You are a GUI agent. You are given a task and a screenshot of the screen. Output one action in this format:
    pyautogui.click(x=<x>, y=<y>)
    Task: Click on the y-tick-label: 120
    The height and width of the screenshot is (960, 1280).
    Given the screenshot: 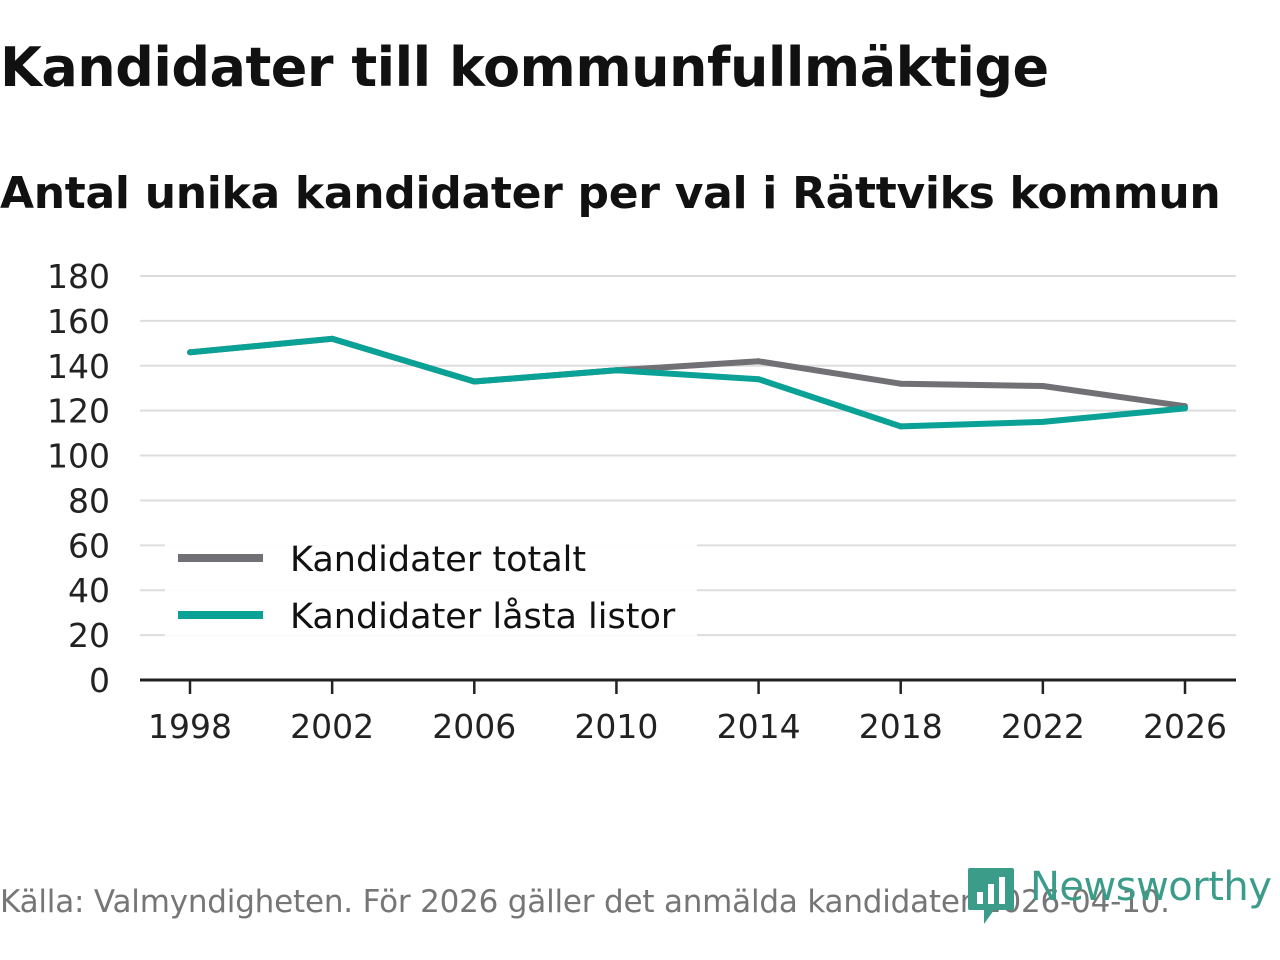 What is the action you would take?
    pyautogui.click(x=78, y=411)
    